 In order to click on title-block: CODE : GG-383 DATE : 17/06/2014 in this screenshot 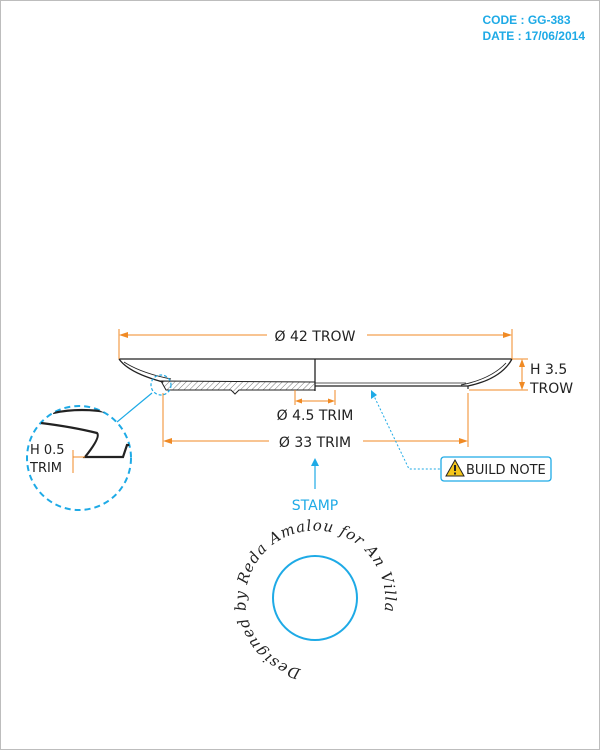, I will do `click(533, 28)`.